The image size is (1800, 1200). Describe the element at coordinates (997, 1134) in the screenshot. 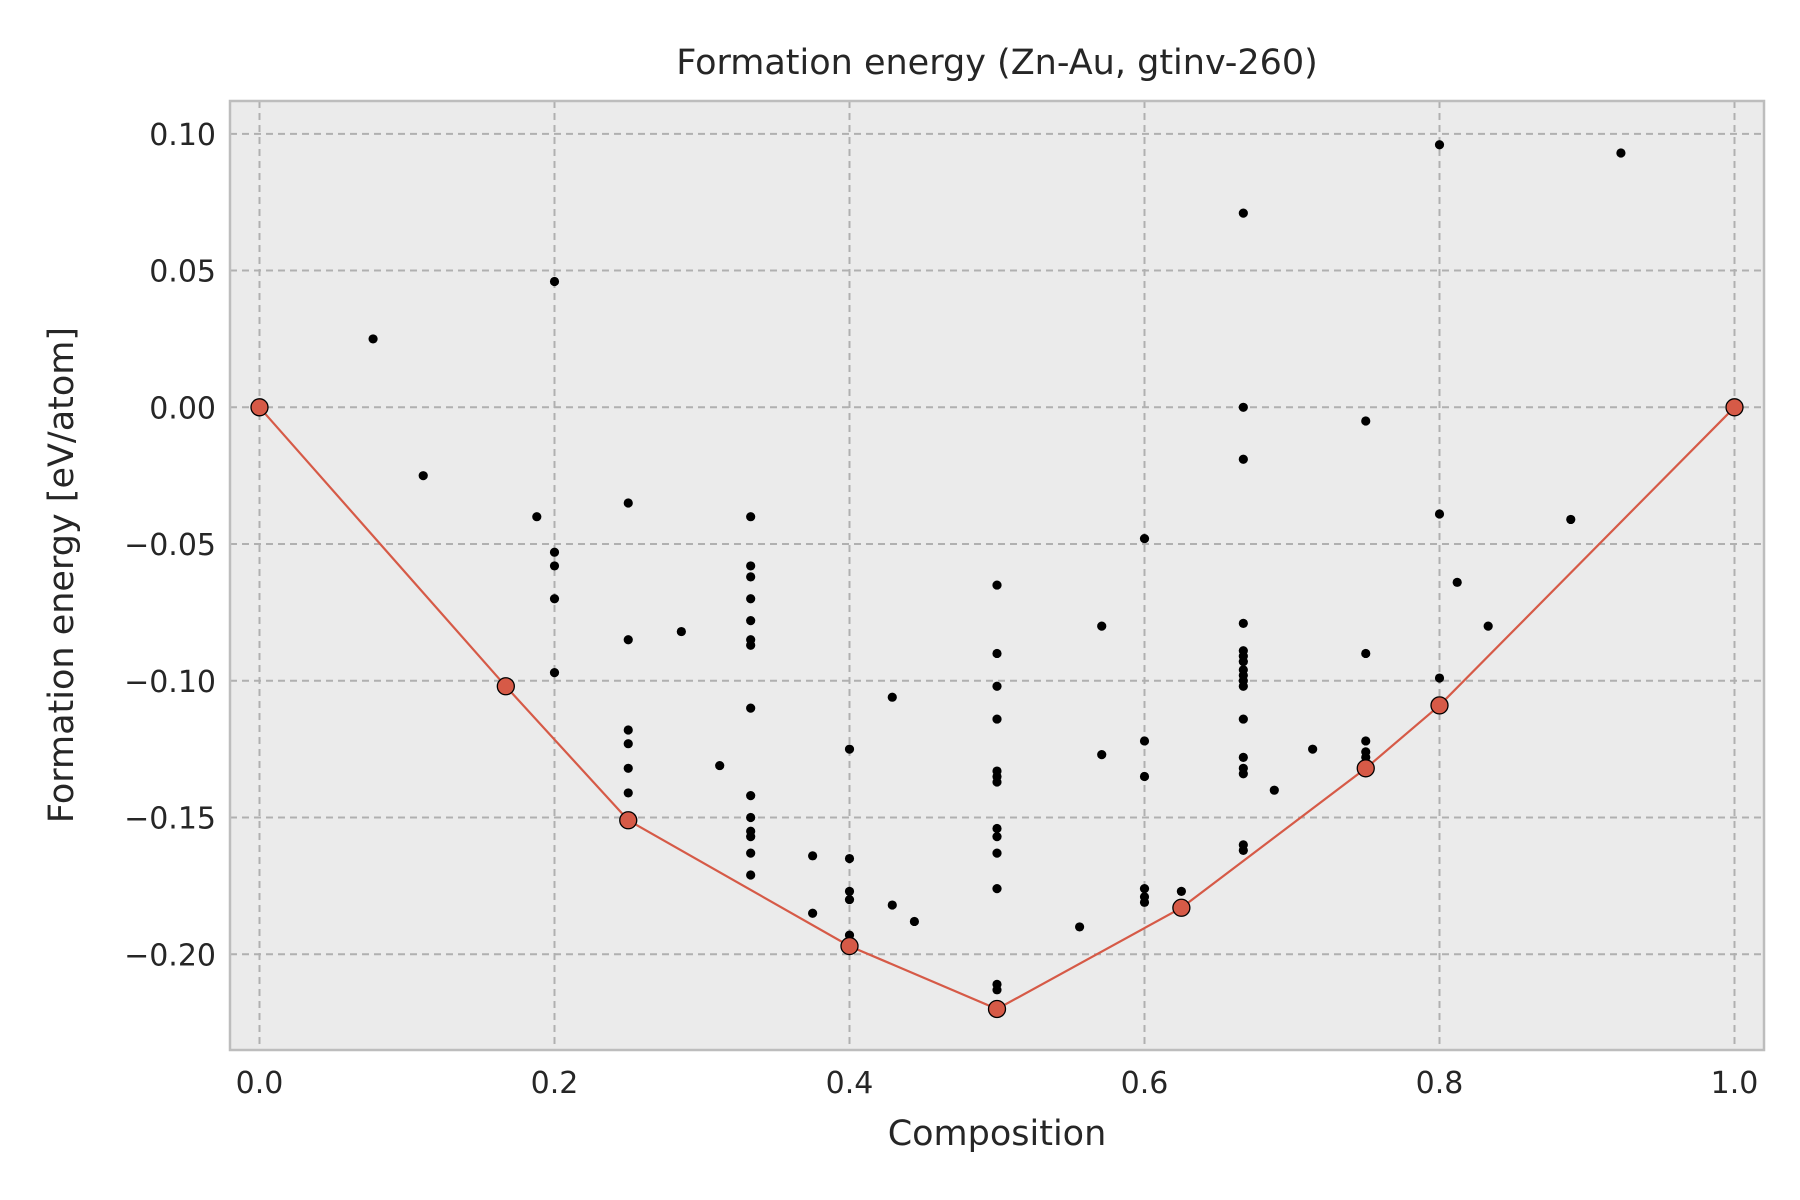

I see `x-axis-title: Composition` at that location.